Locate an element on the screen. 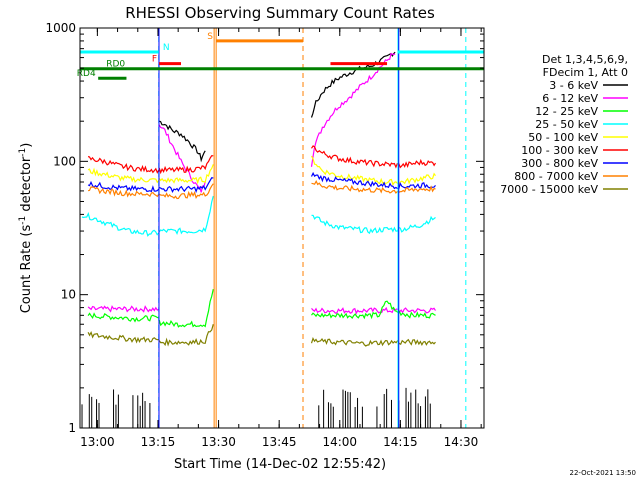 This screenshot has height=480, width=640. legend-item-1: 6 - 12 keV is located at coordinates (585, 98).